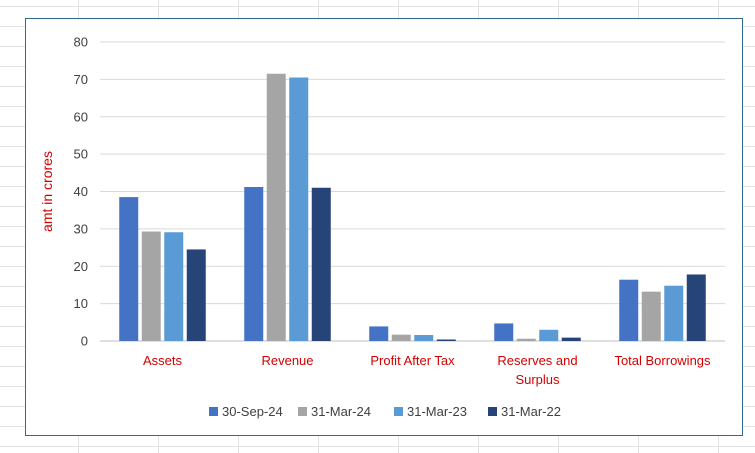 Image resolution: width=755 pixels, height=453 pixels. Describe the element at coordinates (252, 411) in the screenshot. I see `legend-label: 30-Sep-24` at that location.